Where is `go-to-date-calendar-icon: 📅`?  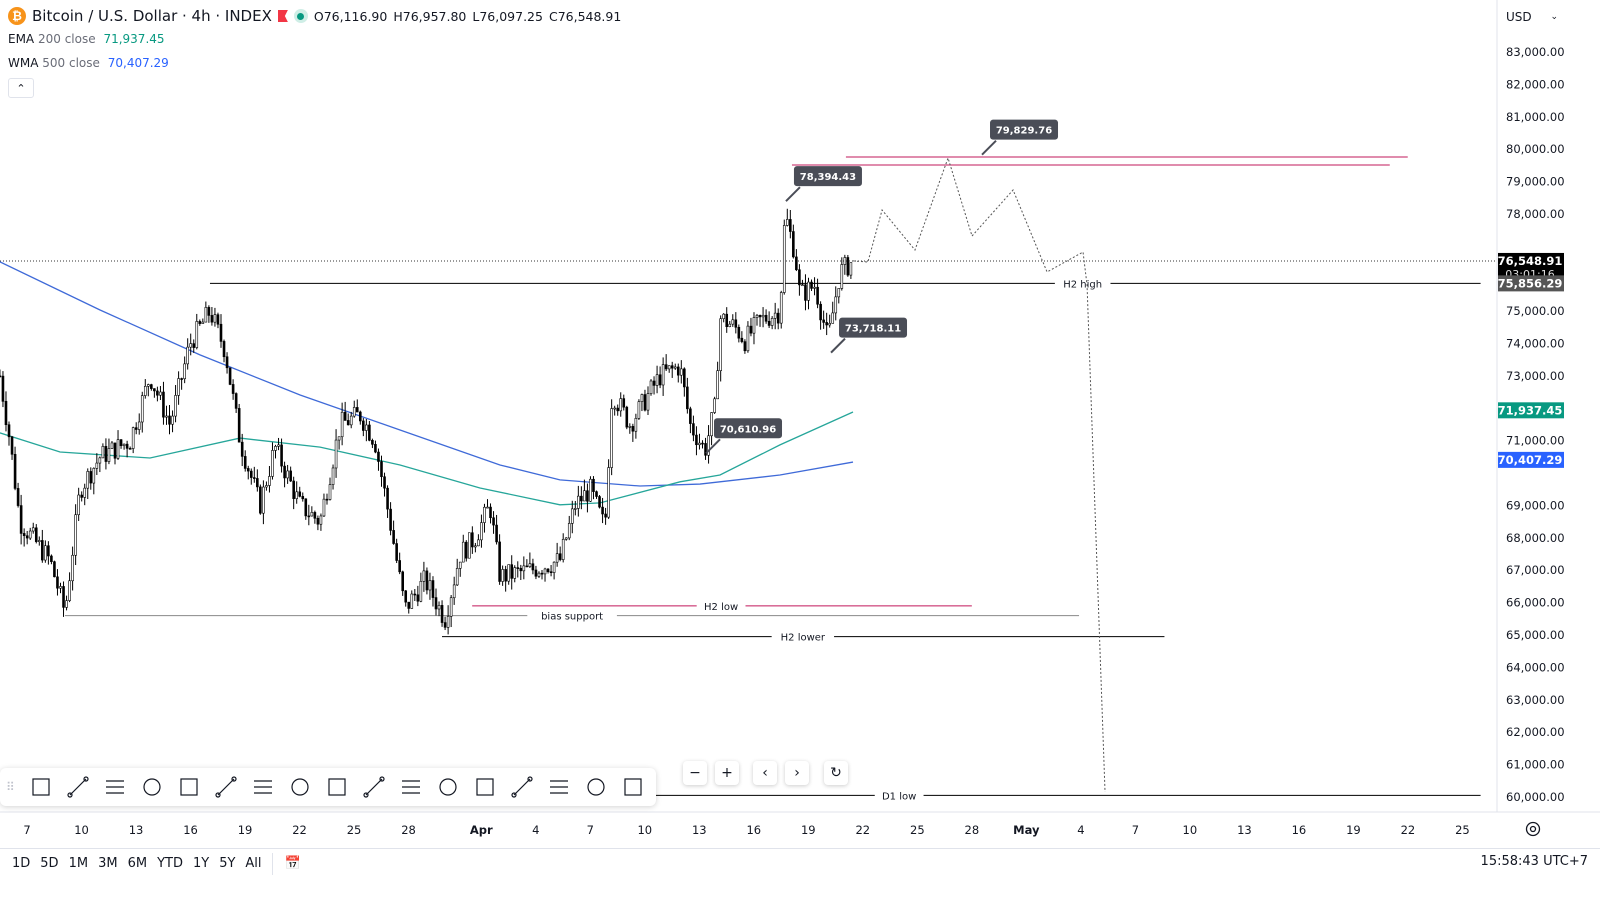
go-to-date-calendar-icon: 📅 is located at coordinates (286, 863).